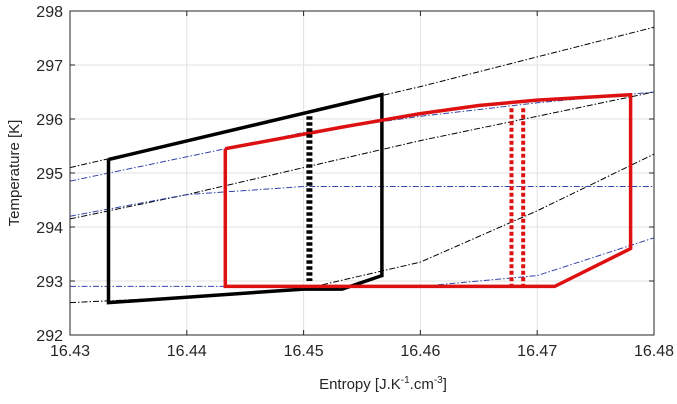 Image resolution: width=677 pixels, height=404 pixels. What do you see at coordinates (49, 174) in the screenshot?
I see `y-tick-label-3: 295` at bounding box center [49, 174].